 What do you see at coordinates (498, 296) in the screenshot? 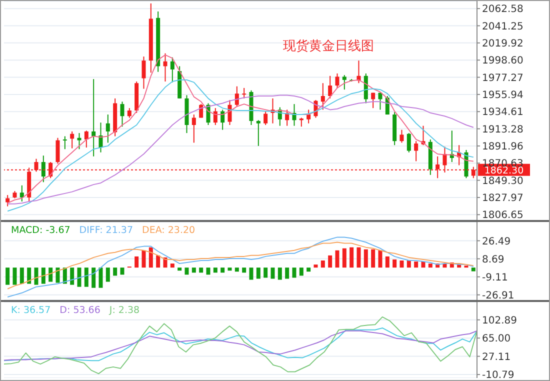
I see `y-tick-label: -26.91` at bounding box center [498, 296].